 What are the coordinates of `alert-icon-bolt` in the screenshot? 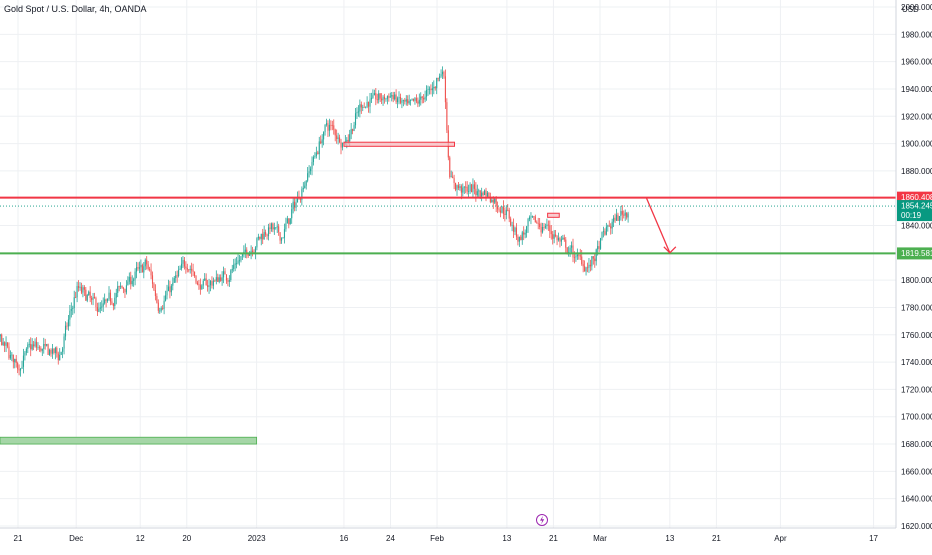 It's located at (542, 520).